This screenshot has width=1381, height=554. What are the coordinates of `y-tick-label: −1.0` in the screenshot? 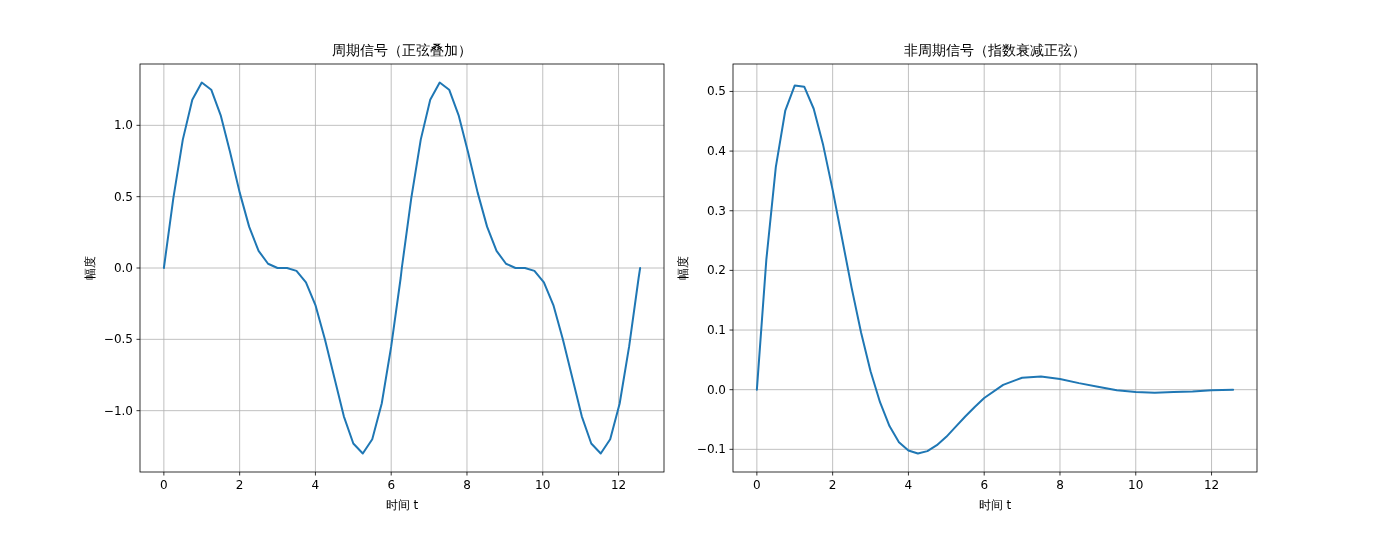 It's located at (118, 410).